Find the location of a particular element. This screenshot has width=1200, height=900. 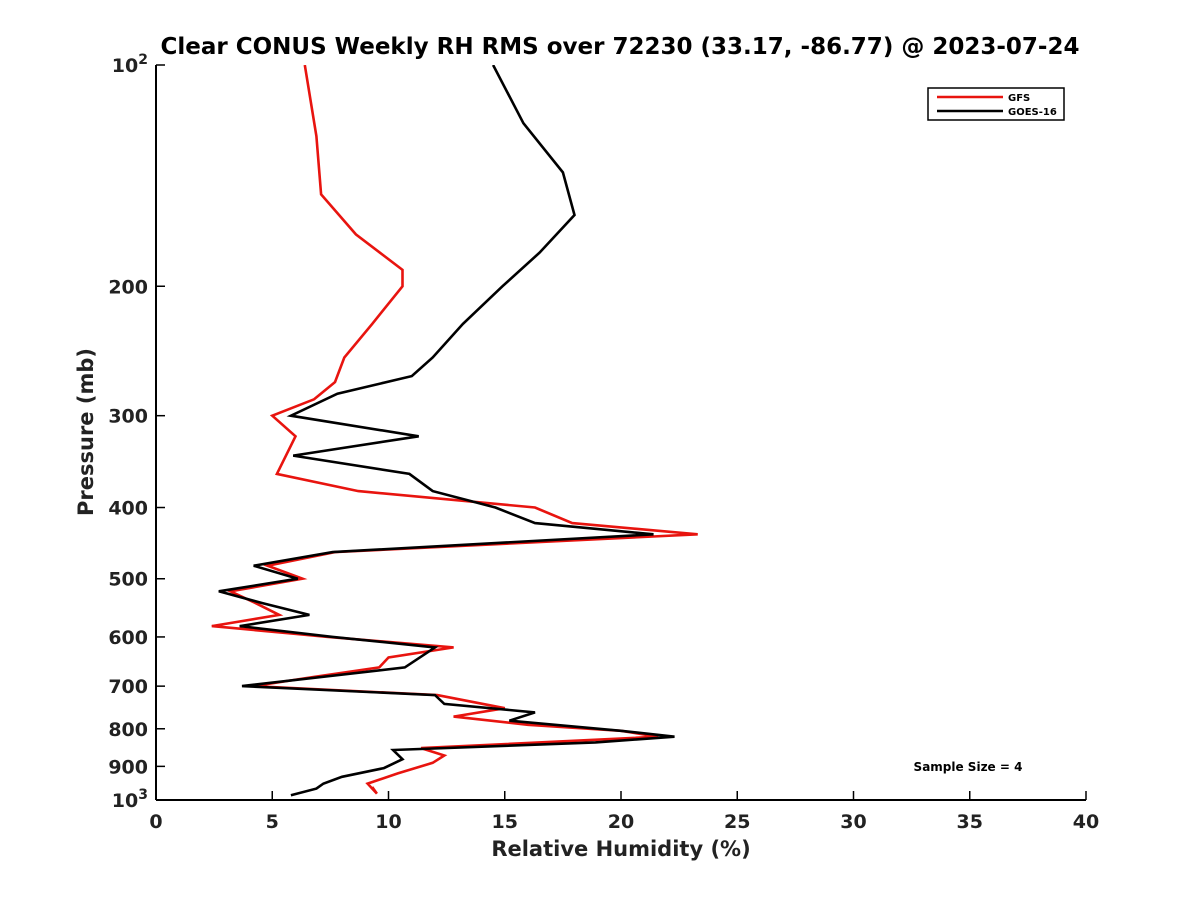

x-tick-label: 30 is located at coordinates (853, 822).